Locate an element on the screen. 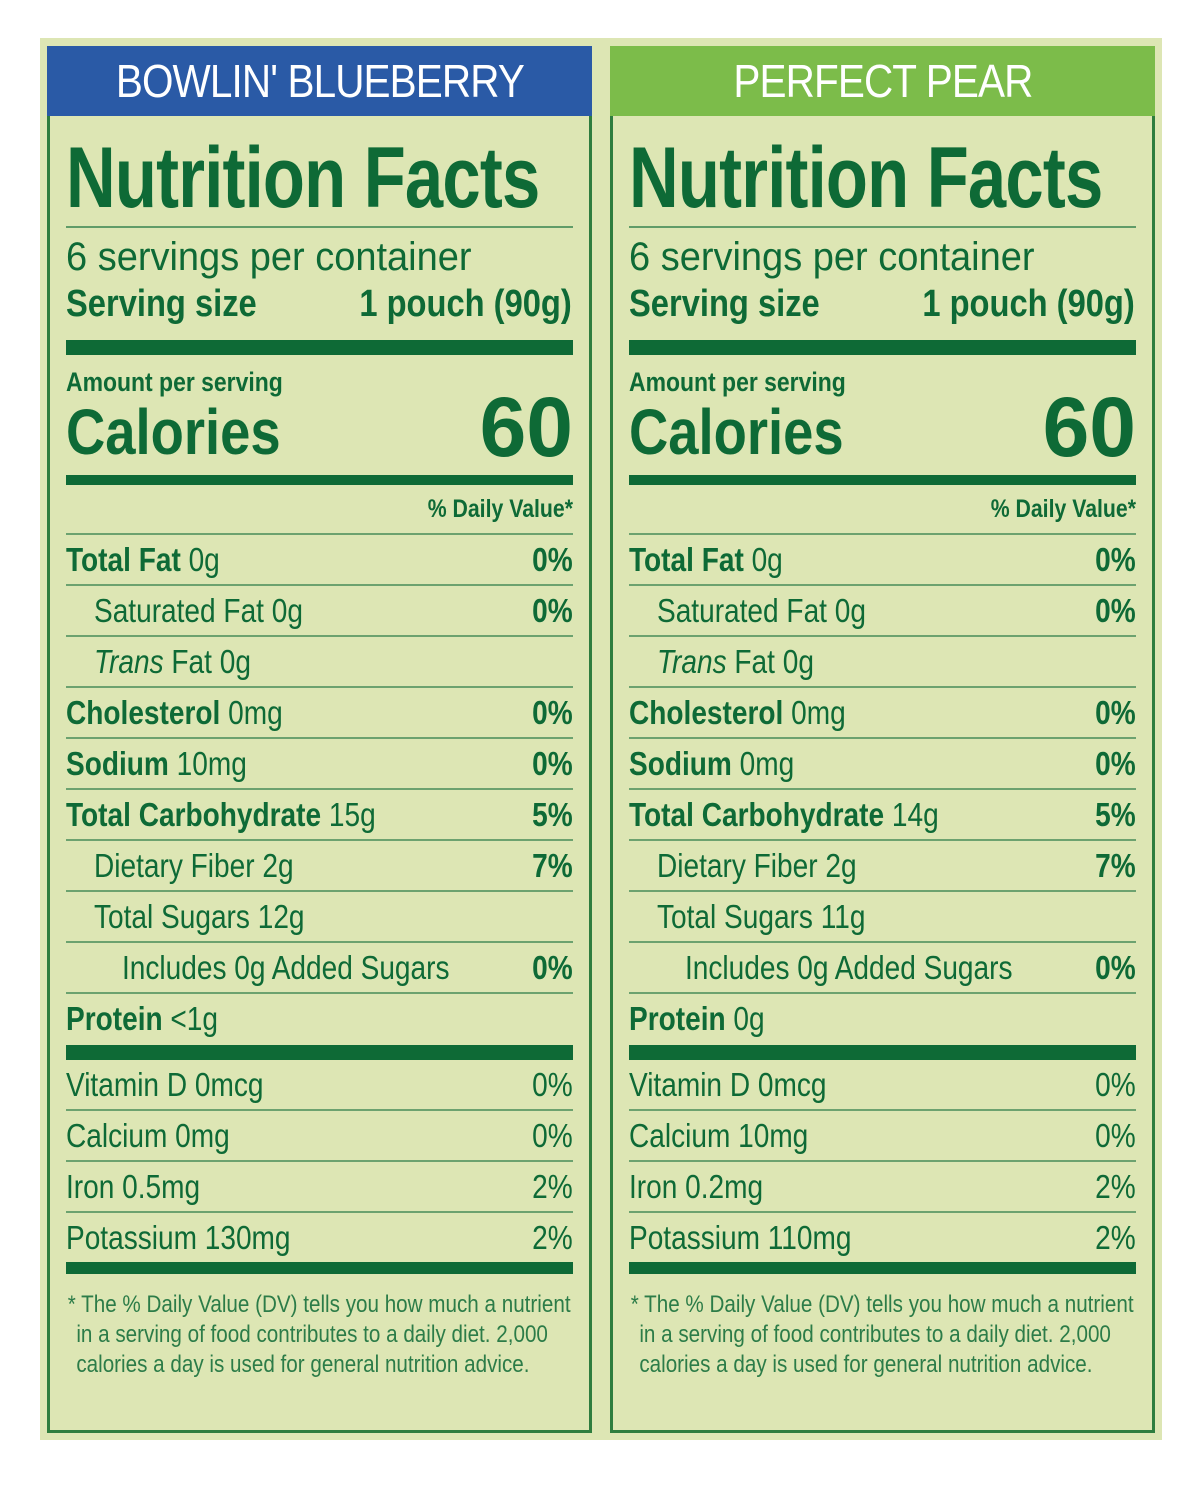  nutrient-label: Total Carbohydrate 14g is located at coordinates (784, 815).